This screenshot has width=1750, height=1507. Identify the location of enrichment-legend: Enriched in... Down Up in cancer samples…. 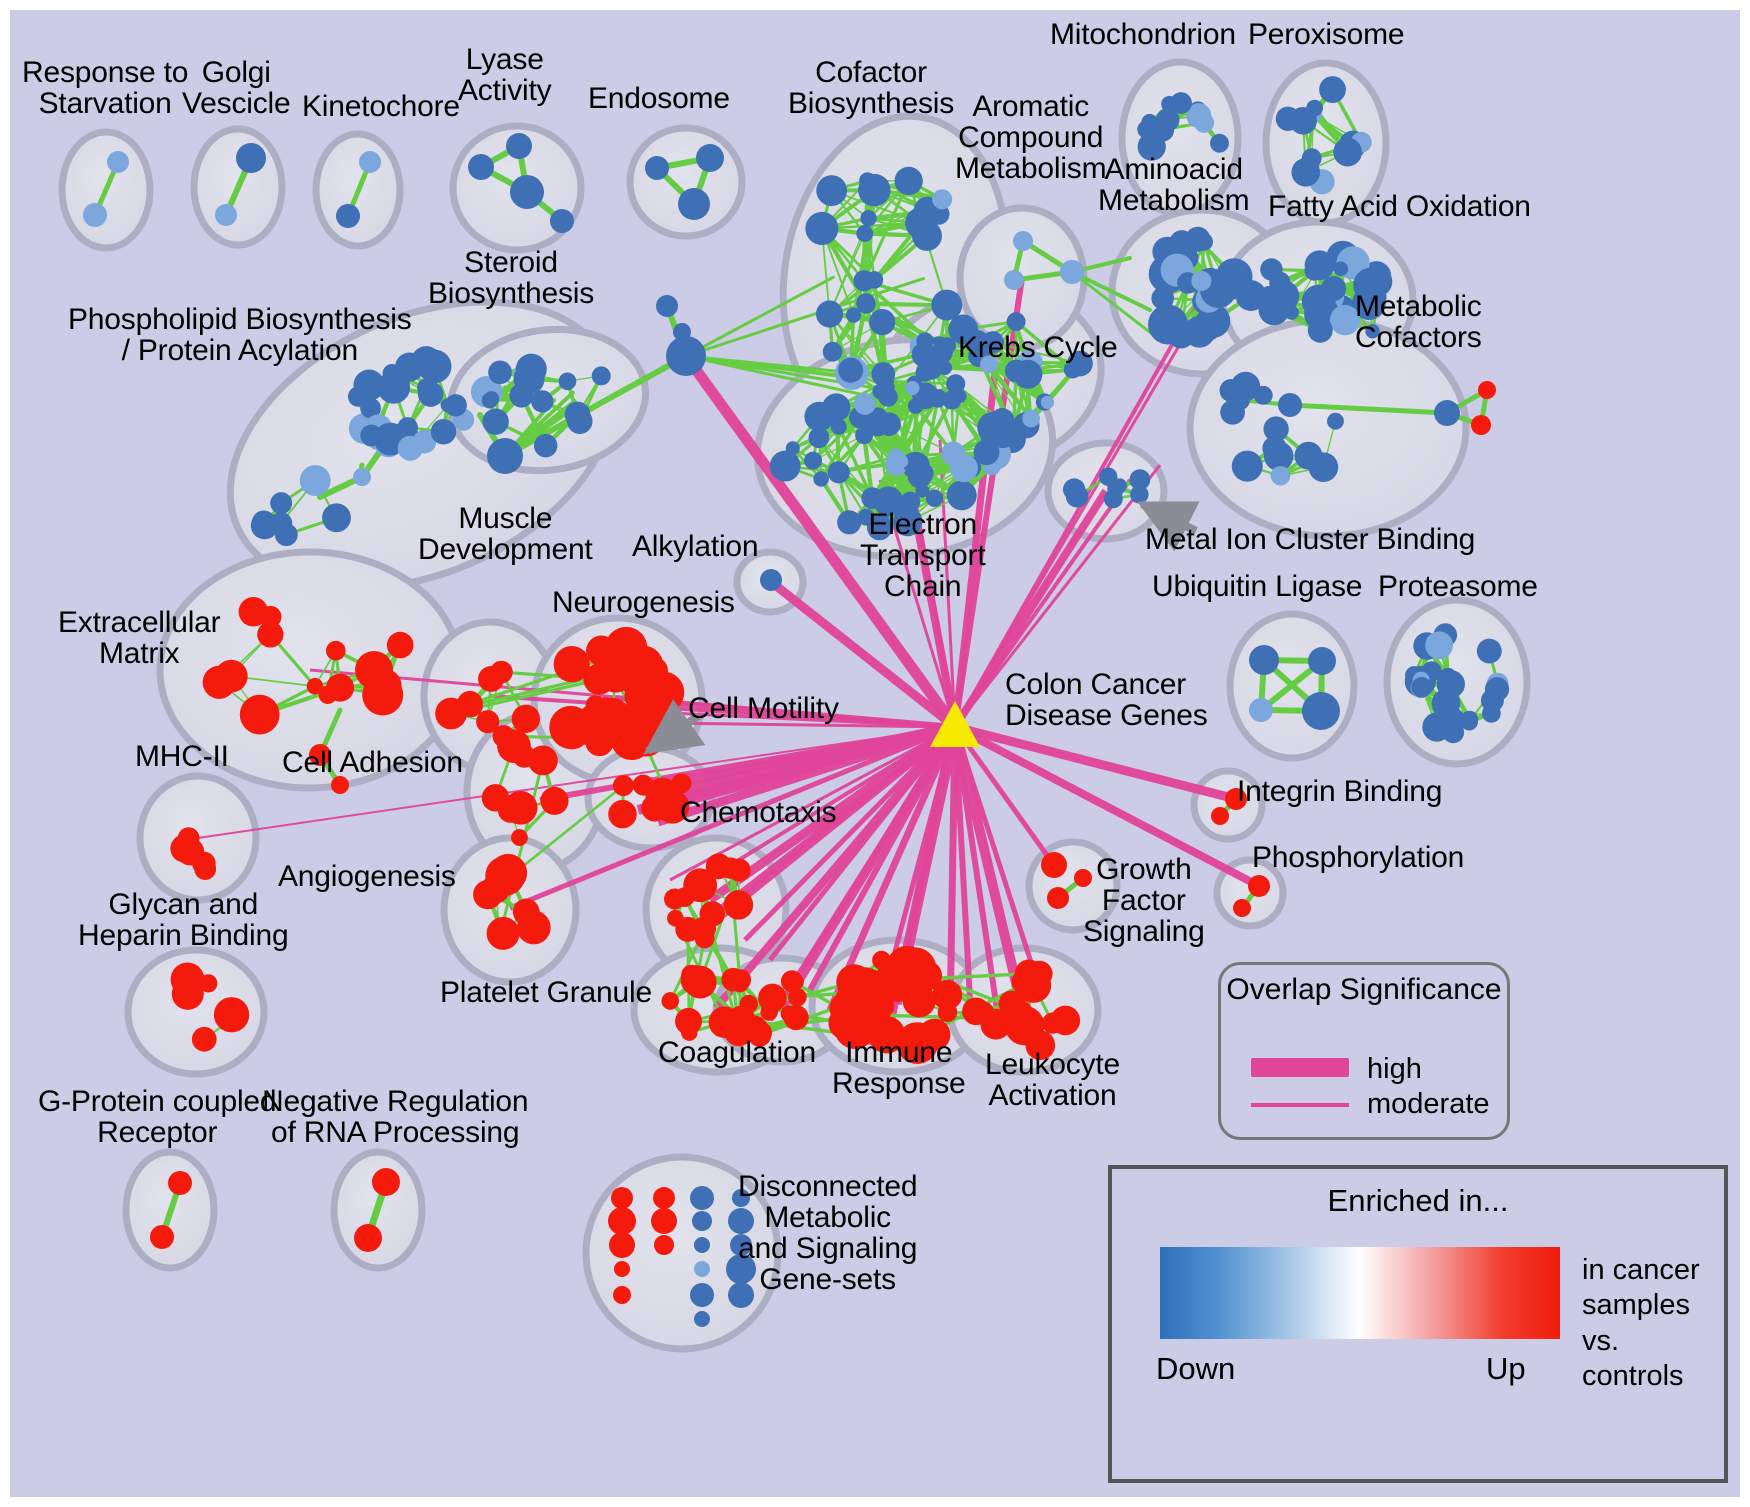
(1418, 1324).